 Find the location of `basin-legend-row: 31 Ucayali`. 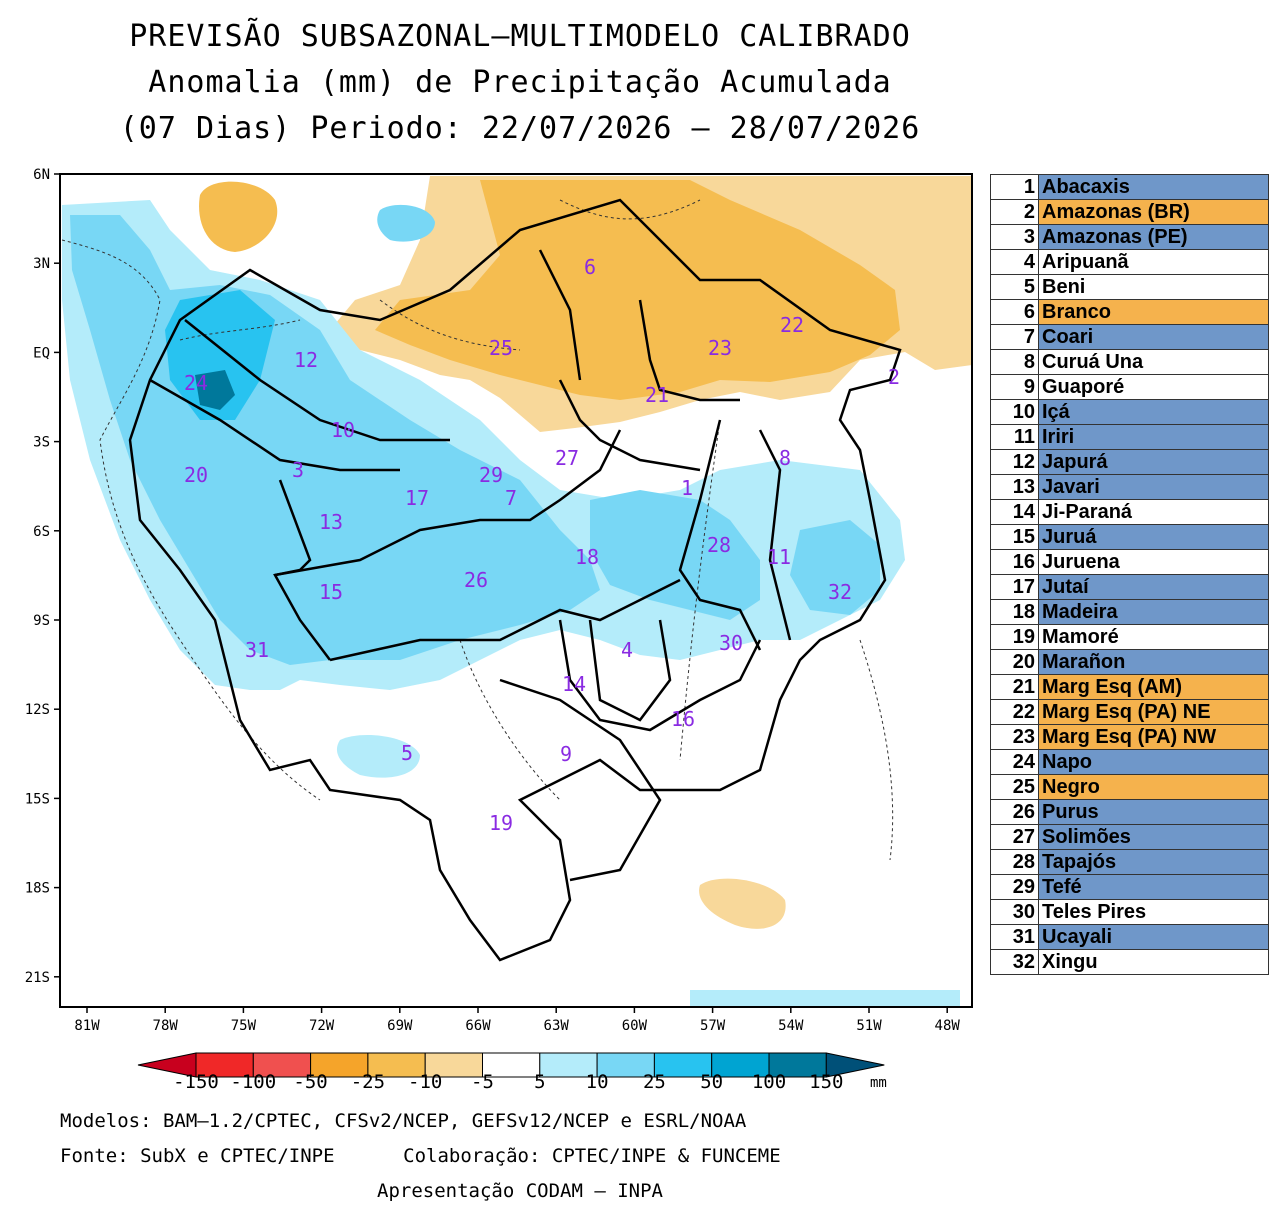

basin-legend-row: 31 Ucayali is located at coordinates (1129, 937).